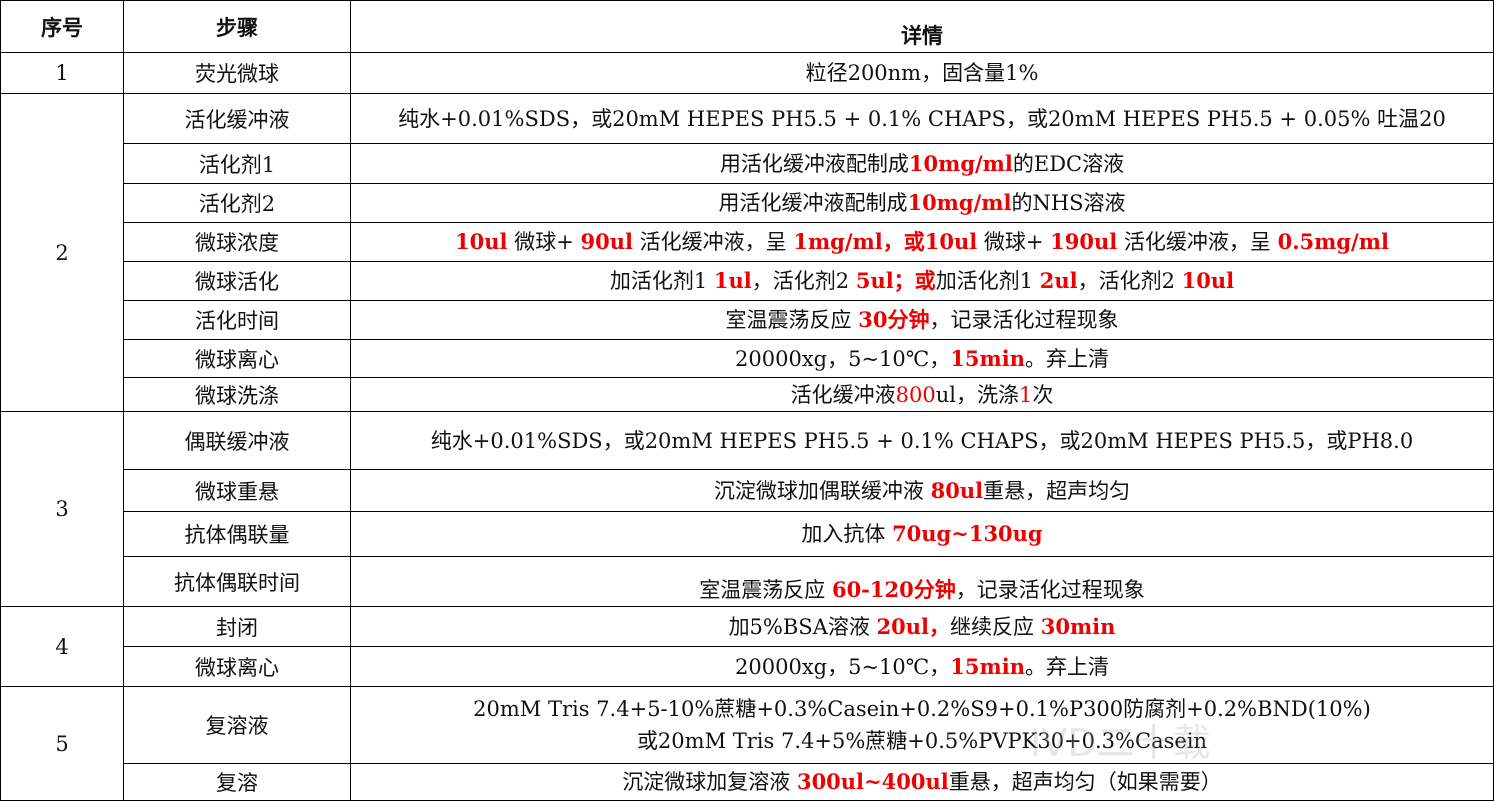 Image resolution: width=1494 pixels, height=801 pixels. I want to click on detail-cell: 加活化剂1 1ul，活化剂2 5ul；或加活化剂1 2ul，活化剂2 10ul, so click(922, 281).